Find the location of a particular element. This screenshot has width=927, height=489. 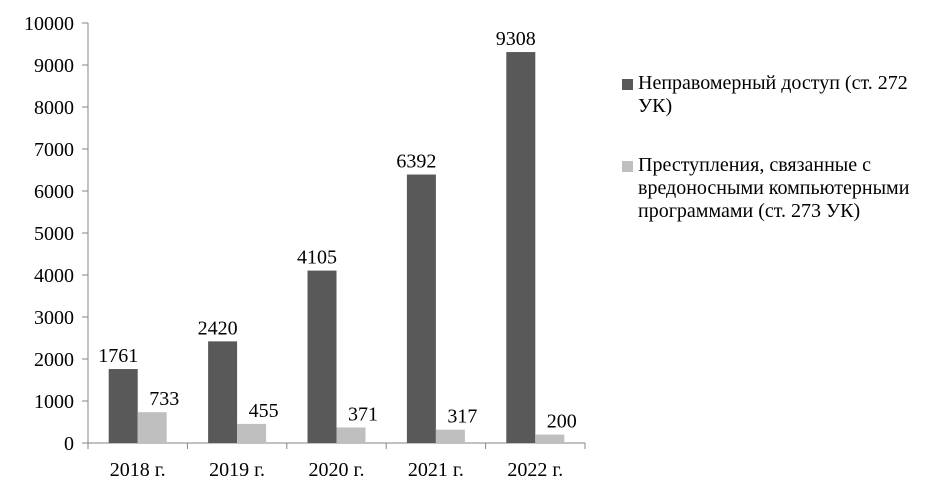

x-tick-label: 2021 г. is located at coordinates (436, 470).